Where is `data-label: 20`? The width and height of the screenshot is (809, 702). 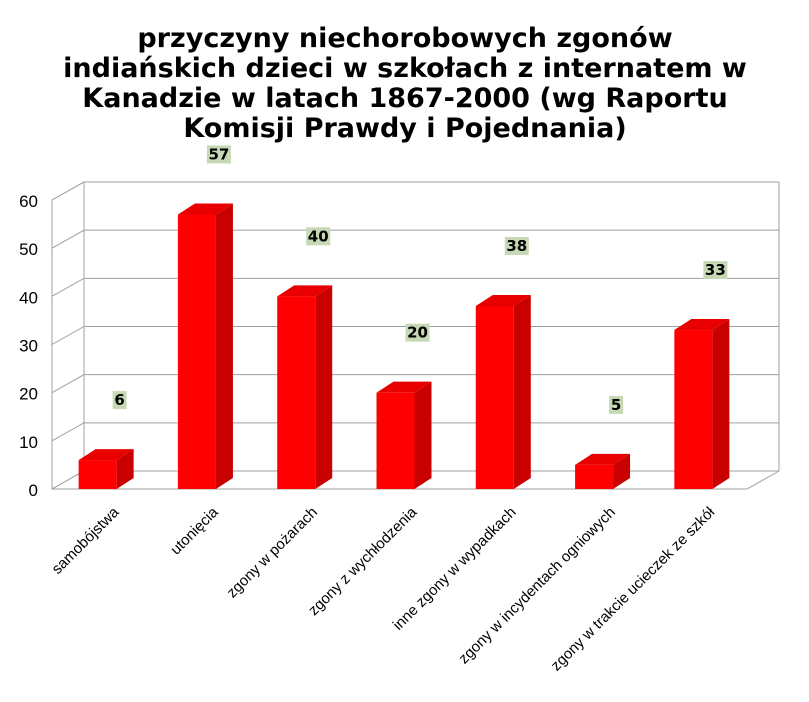 data-label: 20 is located at coordinates (417, 332).